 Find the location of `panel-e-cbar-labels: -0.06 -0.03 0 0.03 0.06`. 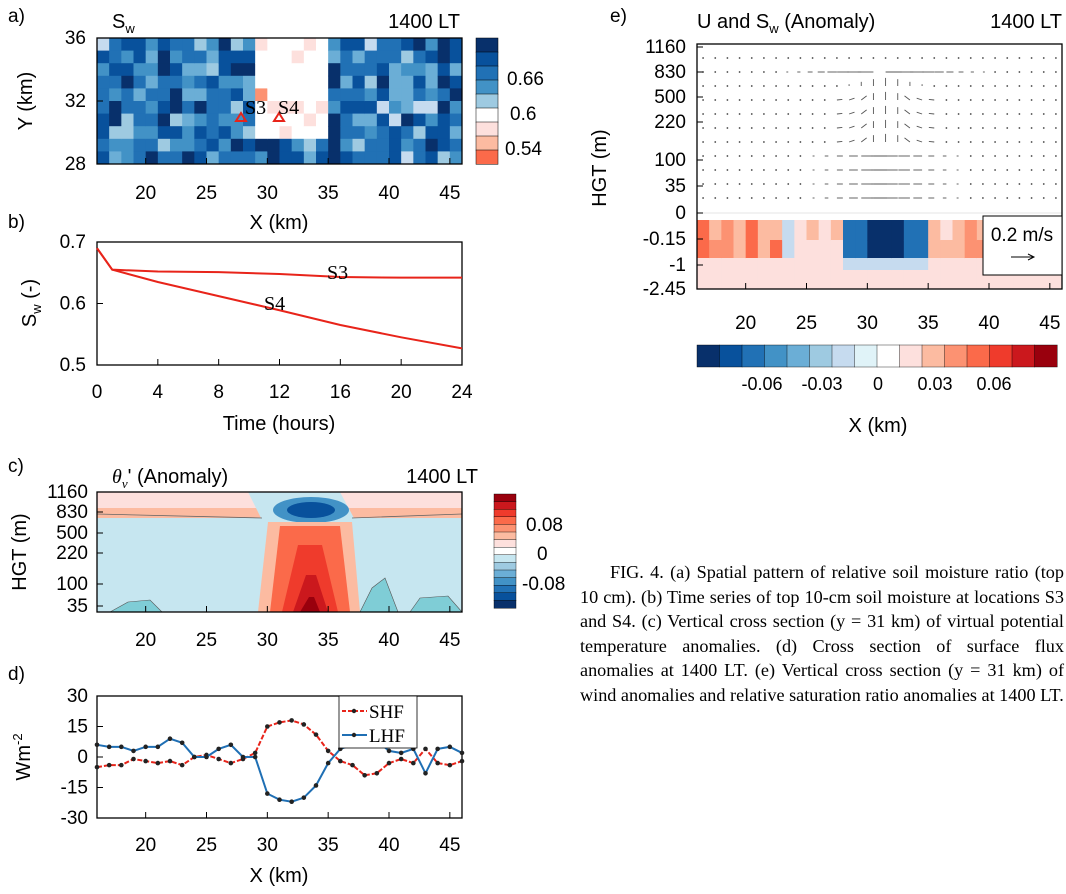

panel-e-cbar-labels: -0.06 -0.03 0 0.03 0.06 is located at coordinates (876, 384).